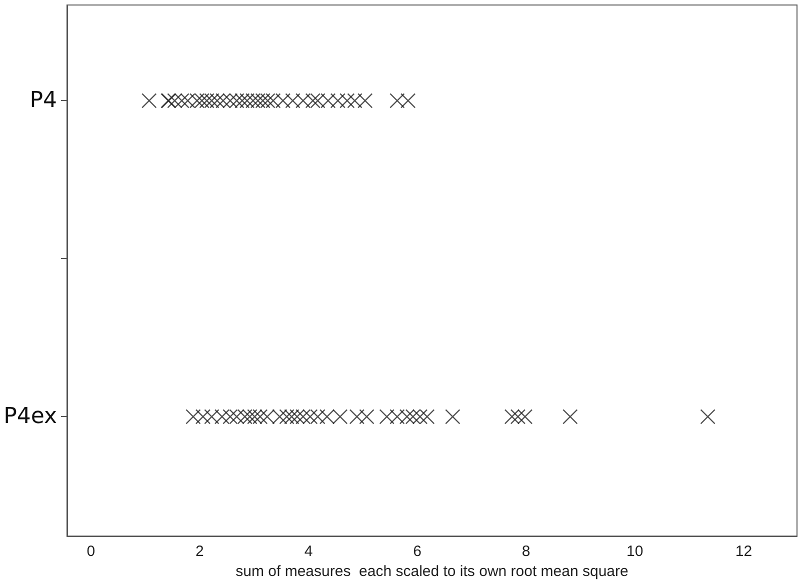 This screenshot has height=584, width=800. I want to click on x-tick-label: 0, so click(91, 551).